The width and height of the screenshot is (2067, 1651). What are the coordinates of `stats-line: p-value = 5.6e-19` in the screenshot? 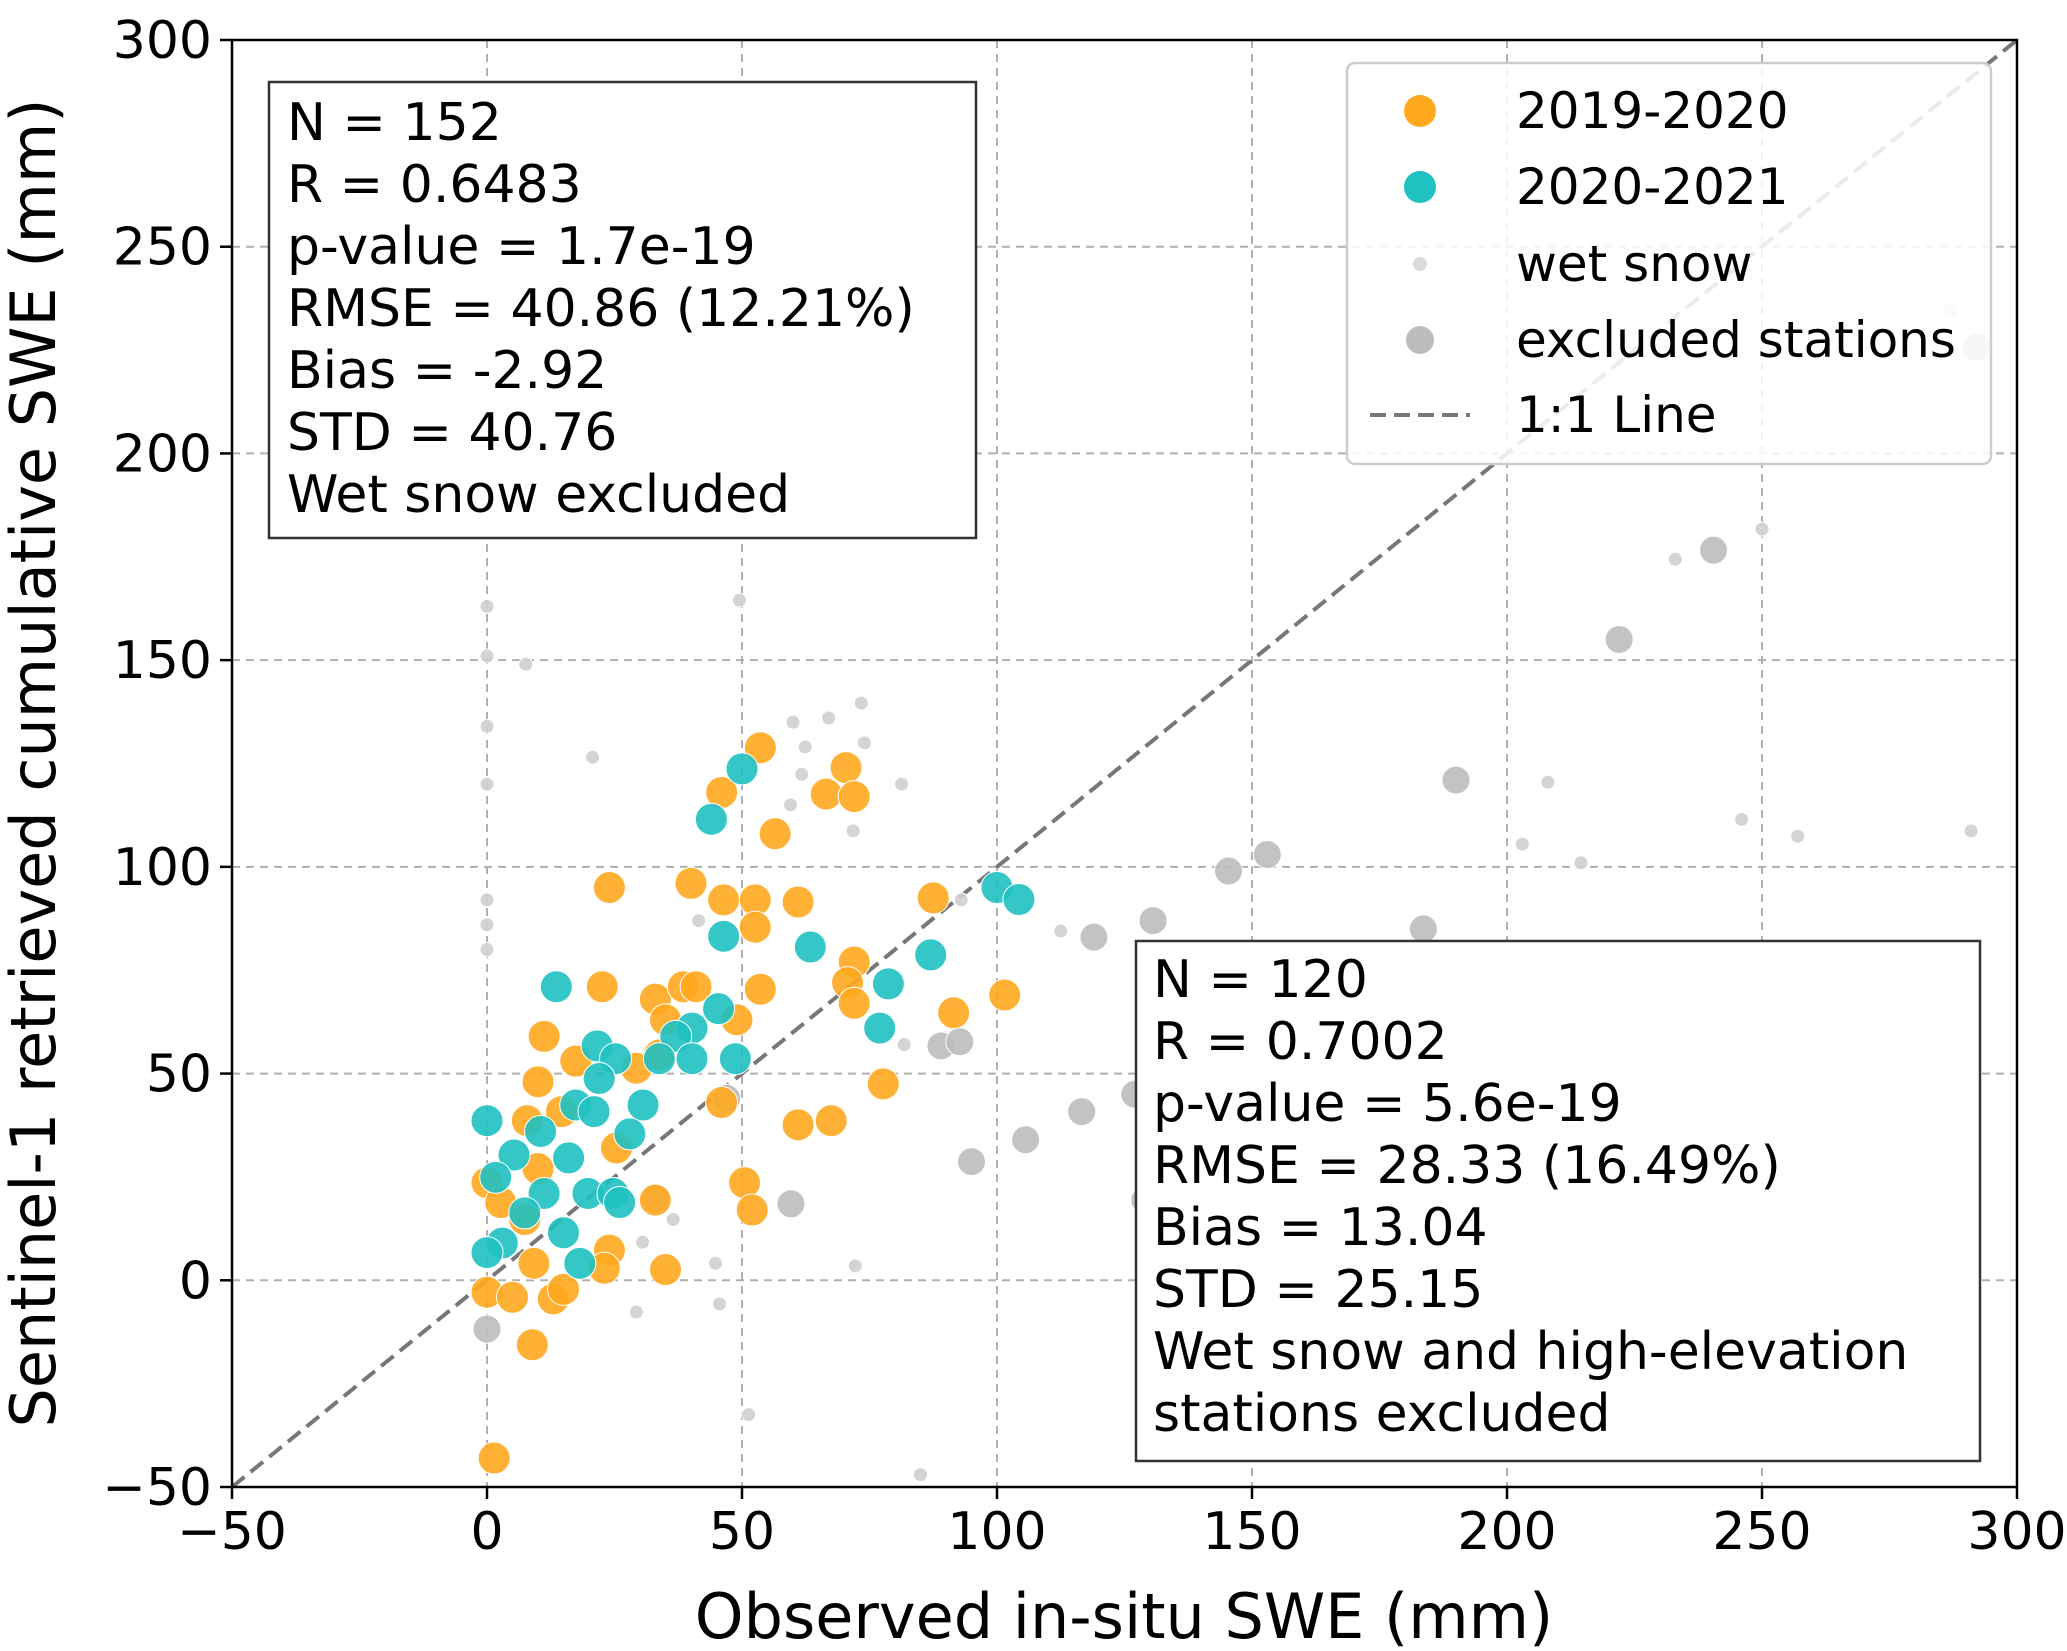 It's located at (1387, 1104).